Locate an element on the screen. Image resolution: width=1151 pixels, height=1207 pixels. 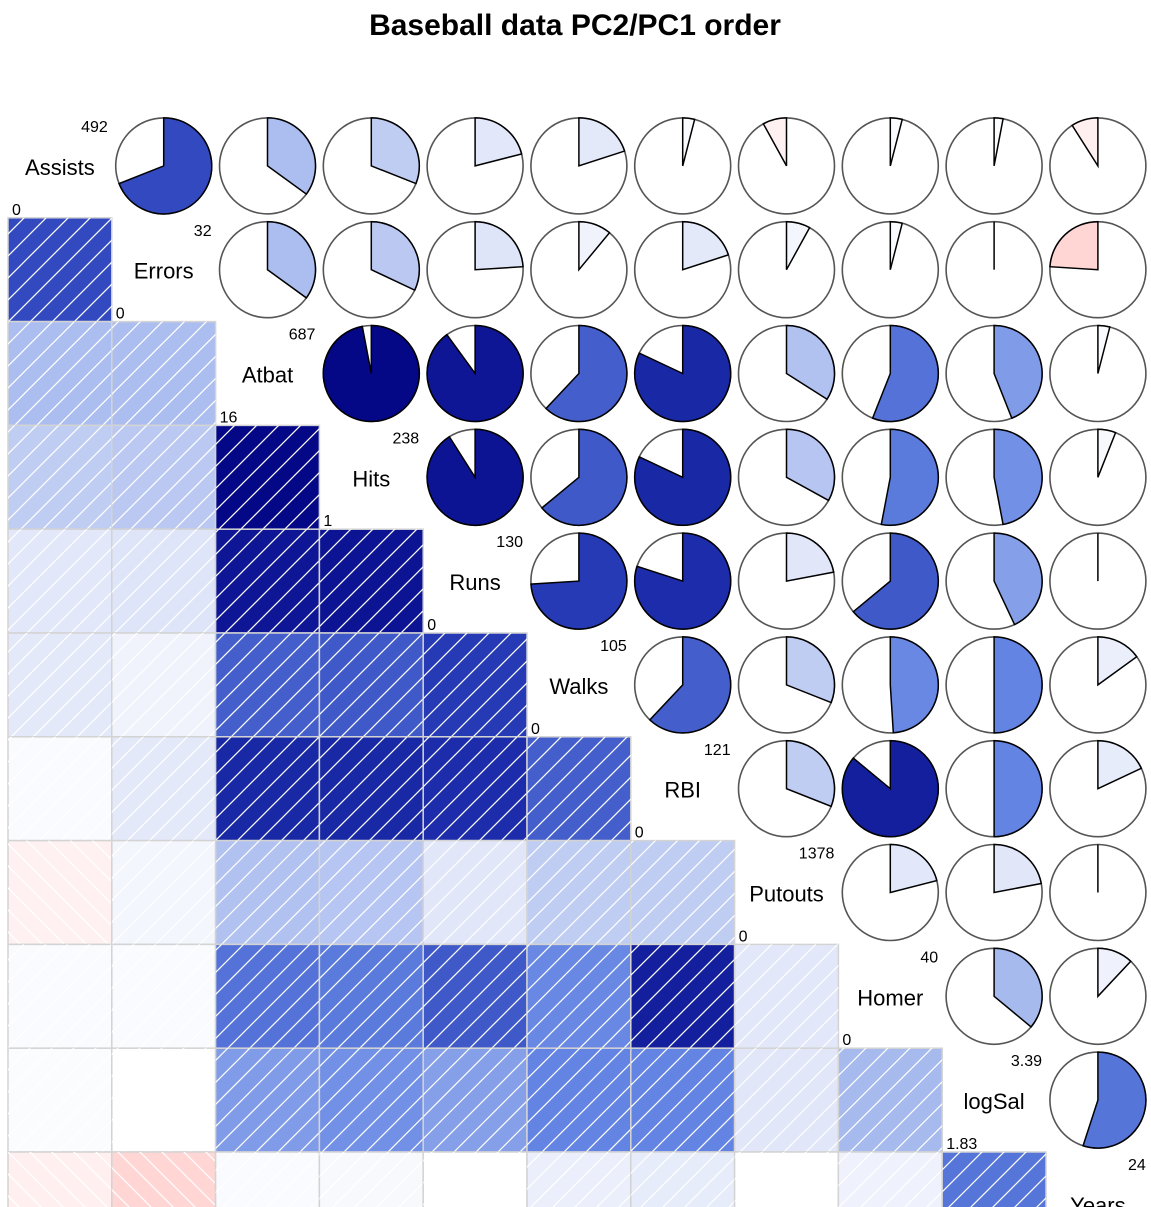
variable-label: Assists is located at coordinates (60, 167).